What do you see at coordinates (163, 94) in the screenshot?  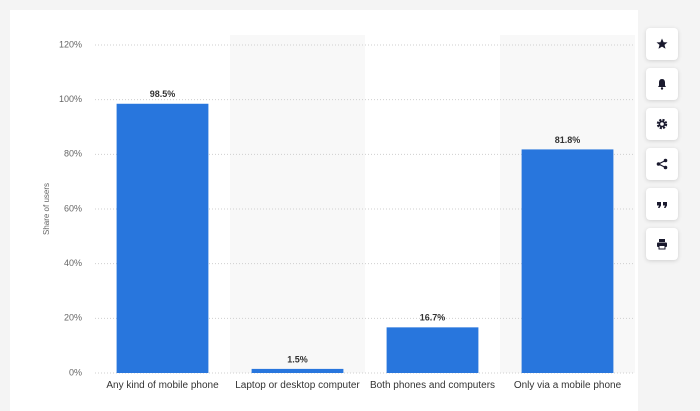 I see `value-label: 98.5%` at bounding box center [163, 94].